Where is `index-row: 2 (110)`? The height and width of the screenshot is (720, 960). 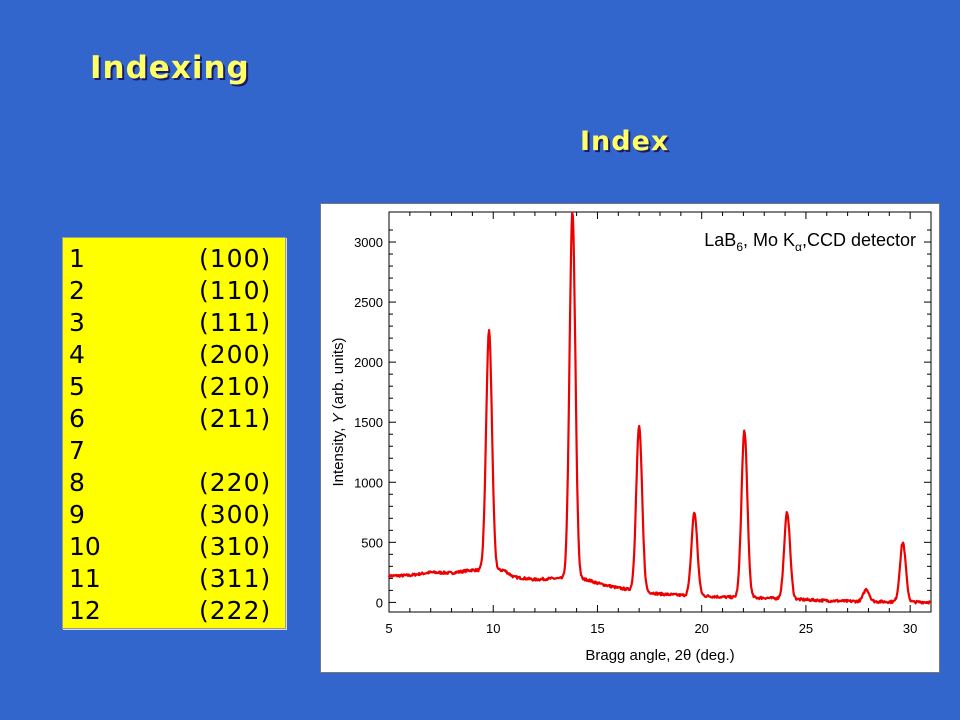 index-row: 2 (110) is located at coordinates (177, 290).